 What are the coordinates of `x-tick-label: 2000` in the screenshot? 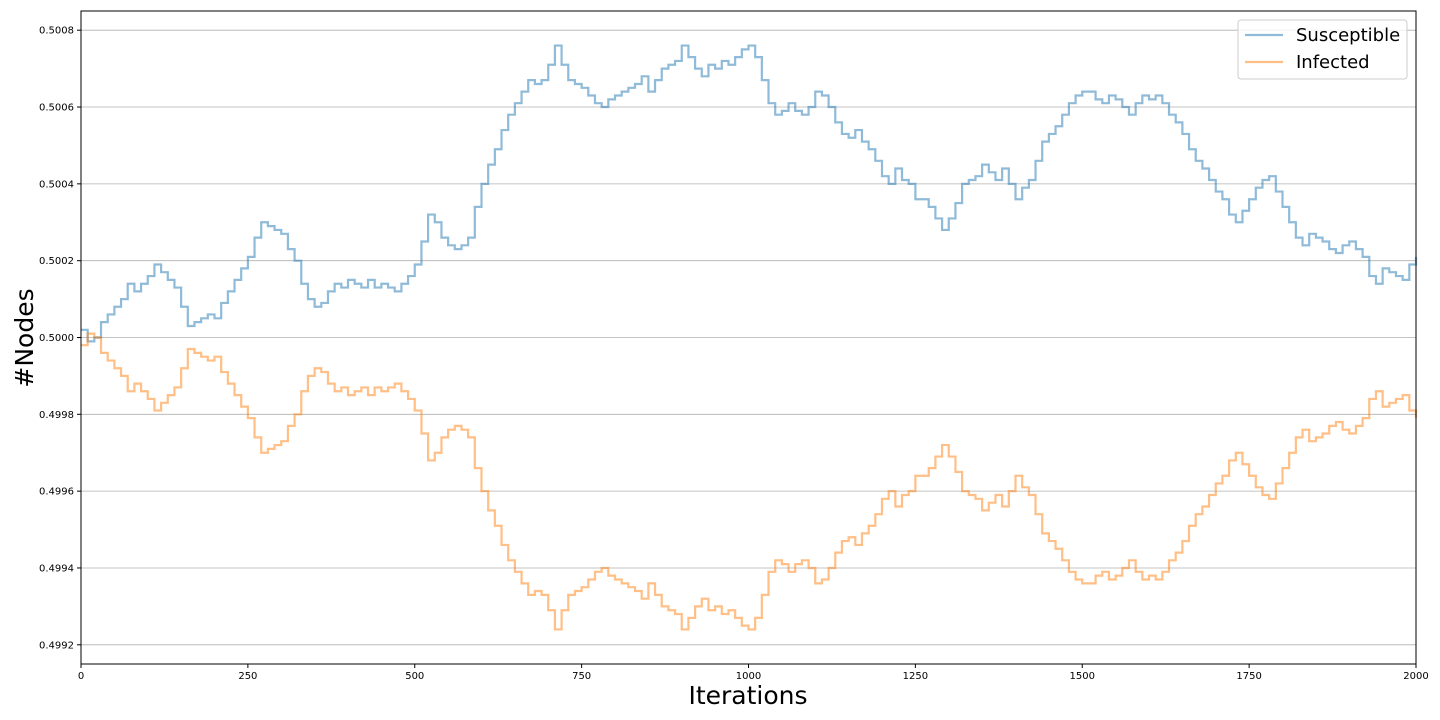 It's located at (1415, 676).